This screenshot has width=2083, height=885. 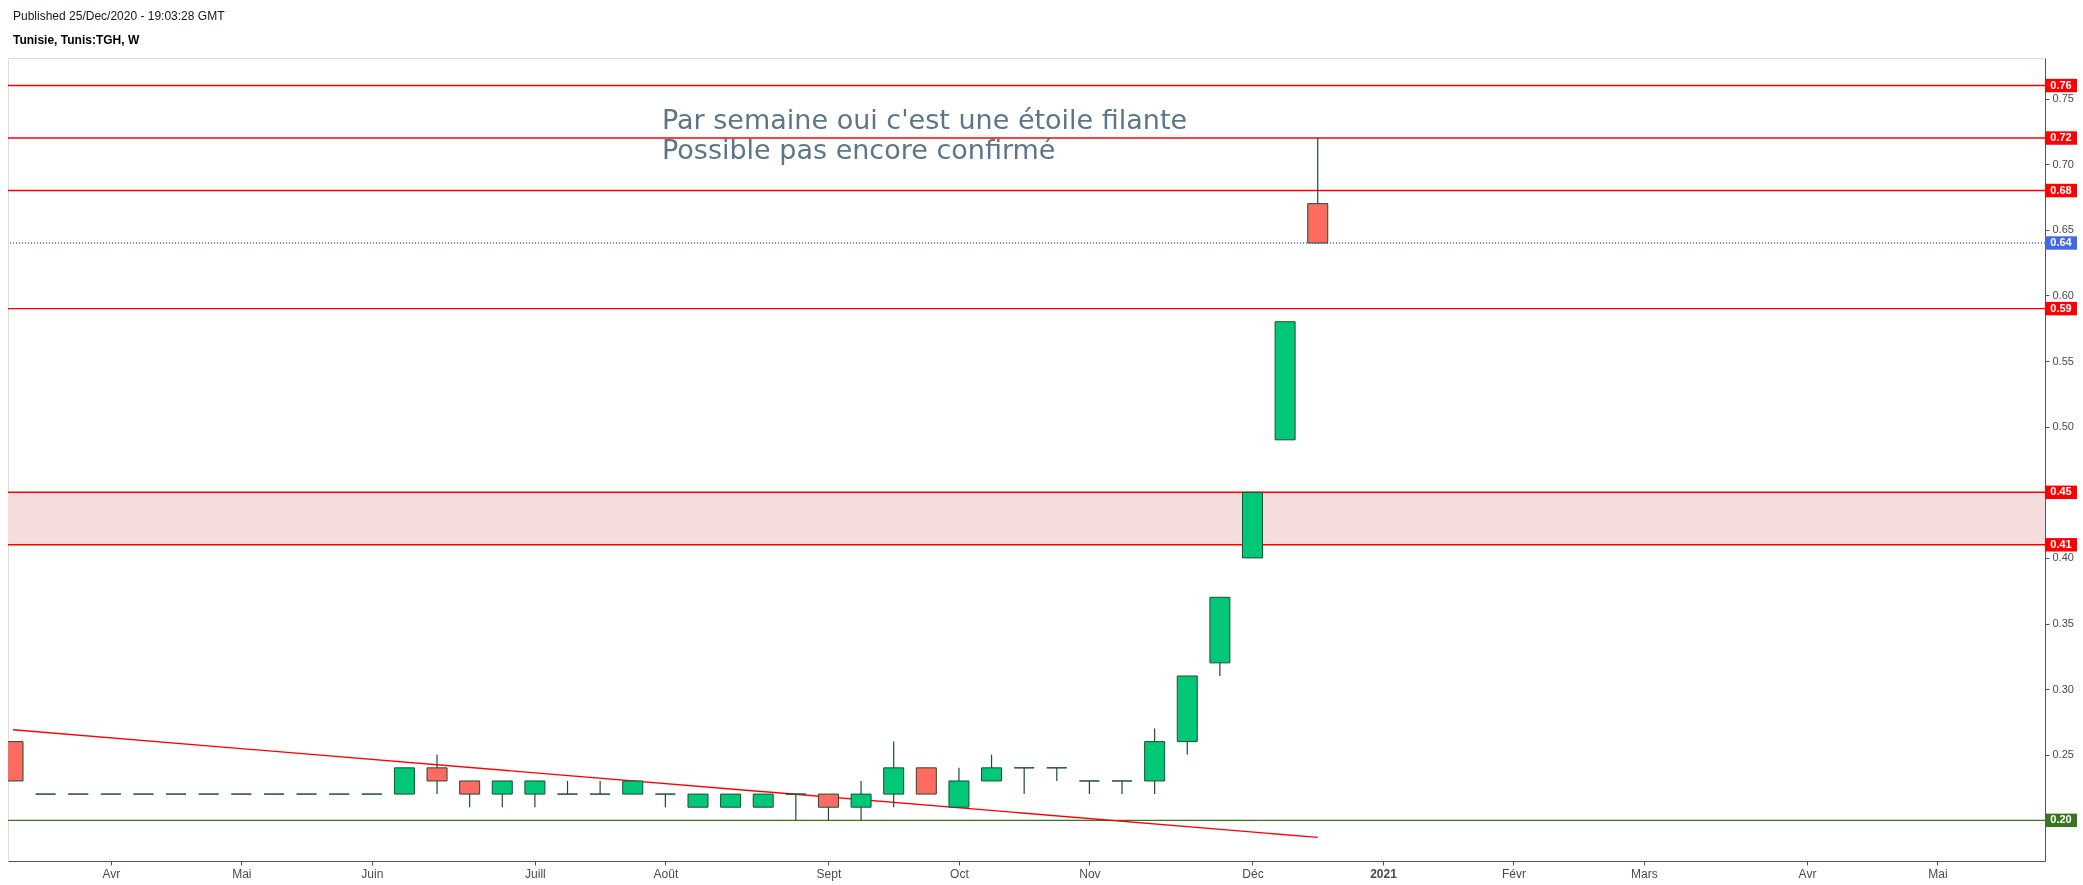 What do you see at coordinates (1384, 873) in the screenshot?
I see `x-tick-label: 2021` at bounding box center [1384, 873].